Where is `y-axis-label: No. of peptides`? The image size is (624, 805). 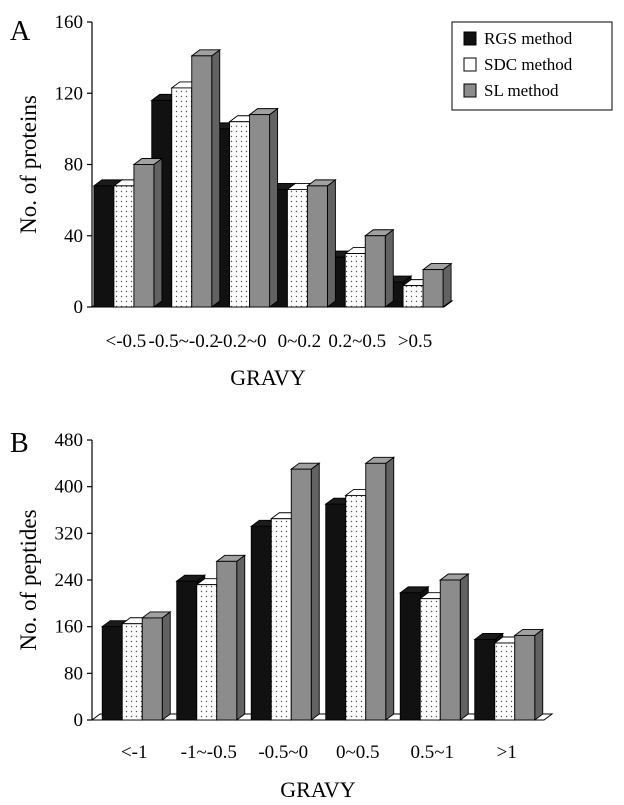
y-axis-label: No. of peptides is located at coordinates (28, 579).